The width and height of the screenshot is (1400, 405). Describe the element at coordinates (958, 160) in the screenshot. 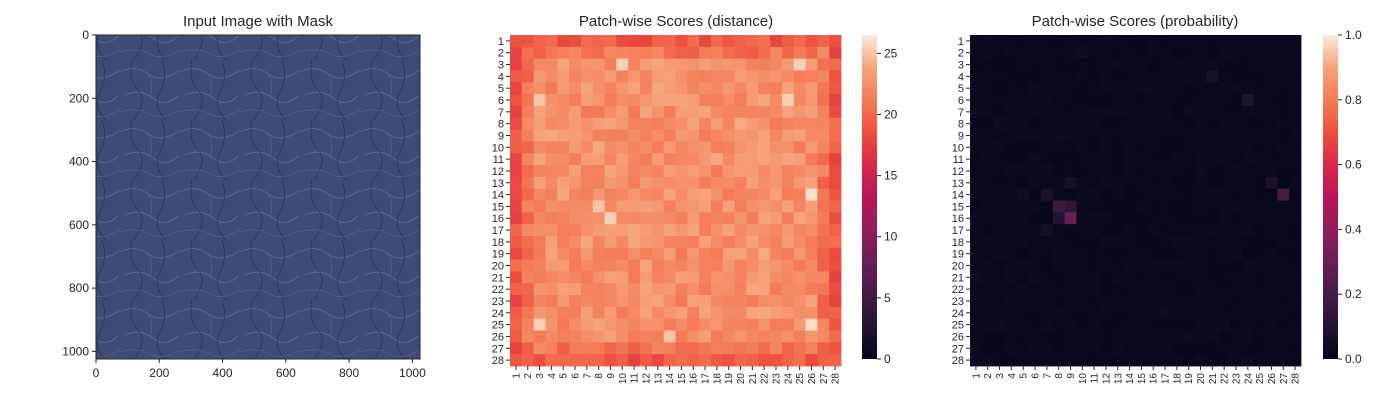

I see `row-tick-label: 11` at that location.